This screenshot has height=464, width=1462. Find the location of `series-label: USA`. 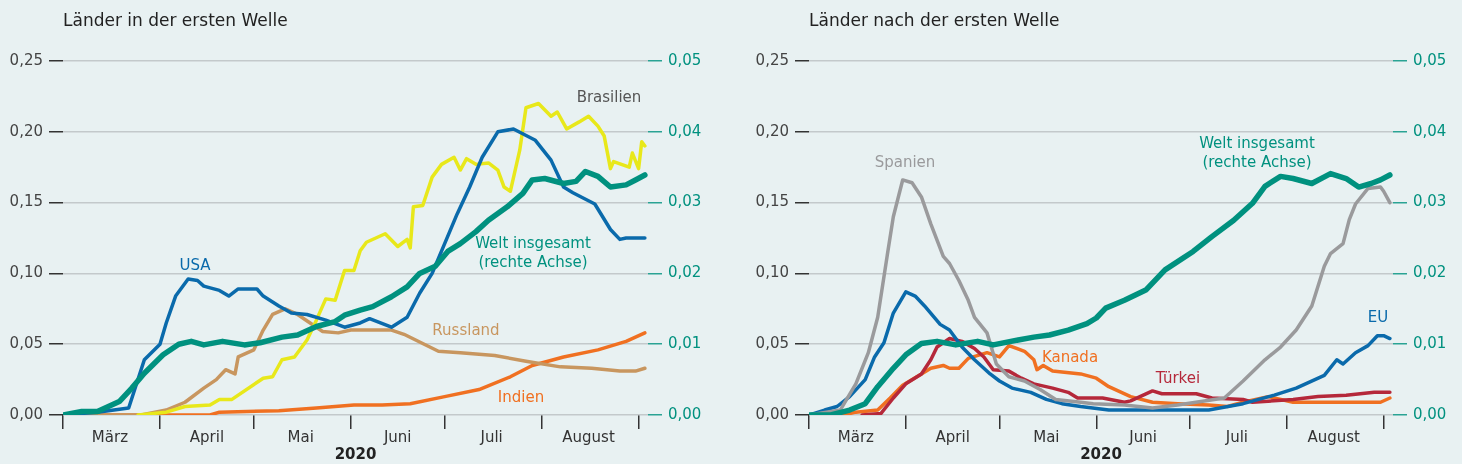

series-label: USA is located at coordinates (195, 264).